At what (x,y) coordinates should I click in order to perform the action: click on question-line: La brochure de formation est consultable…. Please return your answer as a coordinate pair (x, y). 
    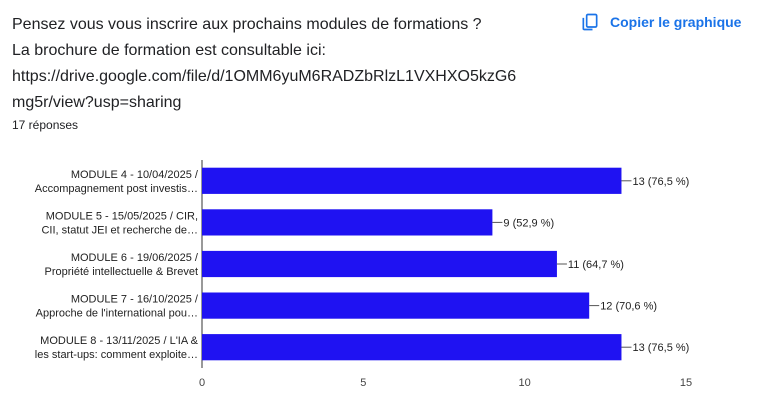
    Looking at the image, I should click on (169, 50).